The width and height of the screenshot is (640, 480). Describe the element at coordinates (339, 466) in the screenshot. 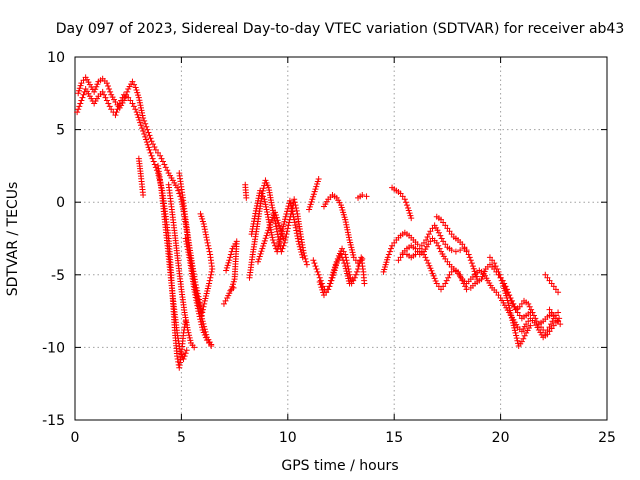

I see `x-axis-label: GPS time / hours` at that location.